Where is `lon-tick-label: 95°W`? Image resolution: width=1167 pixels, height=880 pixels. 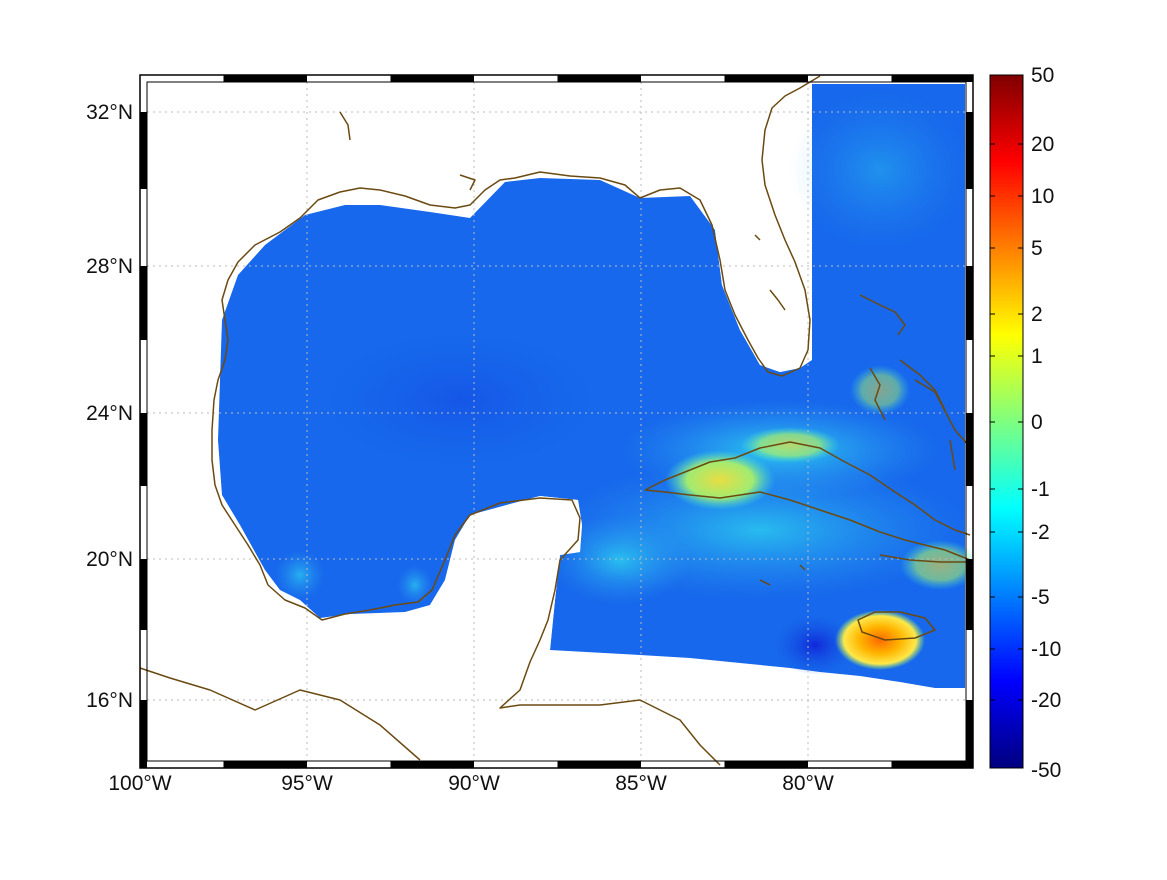
lon-tick-label: 95°W is located at coordinates (307, 783).